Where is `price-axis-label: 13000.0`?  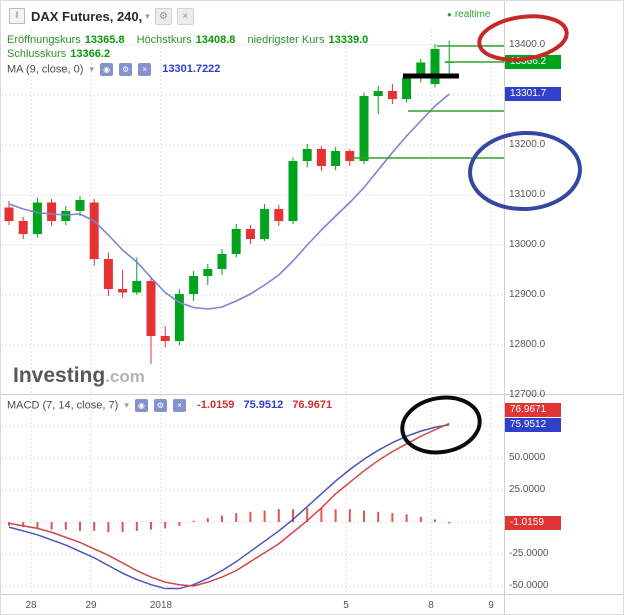
price-axis-label: 13000.0 is located at coordinates (527, 244).